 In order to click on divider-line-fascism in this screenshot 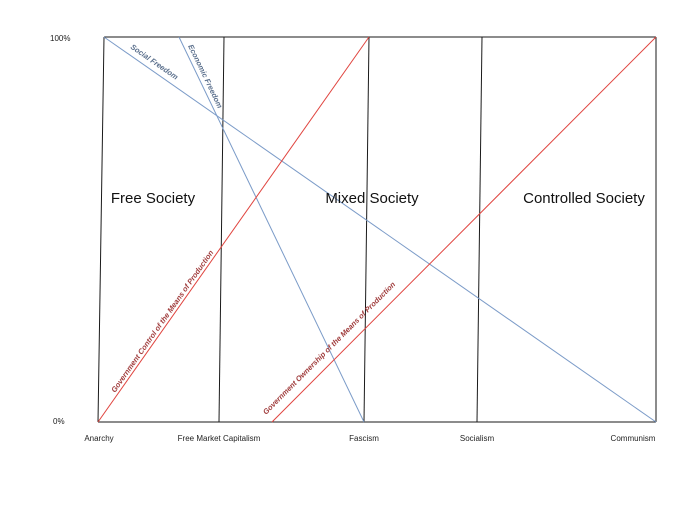, I will do `click(366, 229)`.